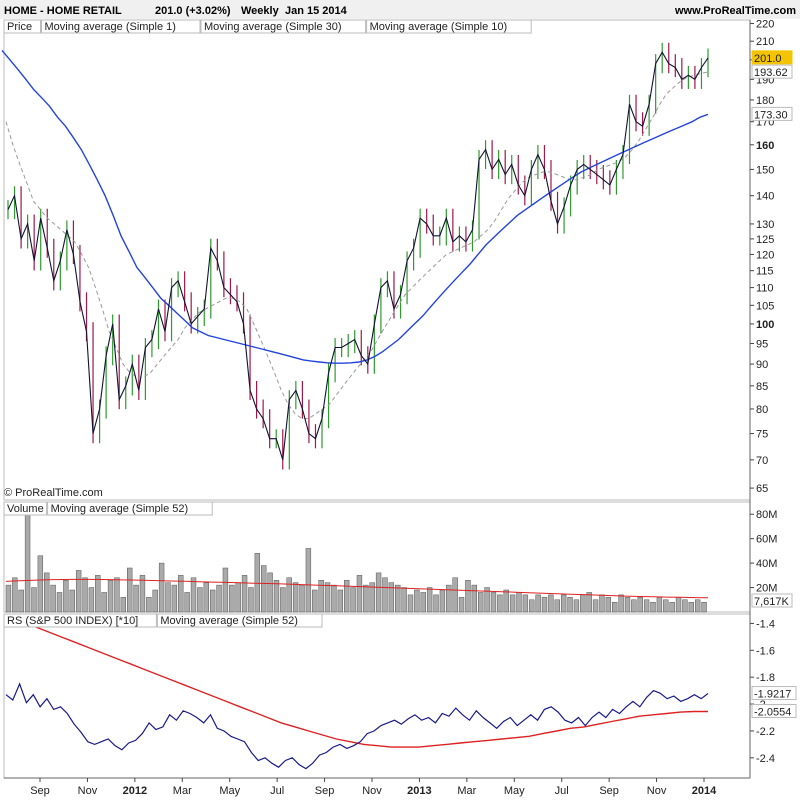 The image size is (800, 800). Describe the element at coordinates (260, 11) in the screenshot. I see `chart-period: Weekly` at that location.